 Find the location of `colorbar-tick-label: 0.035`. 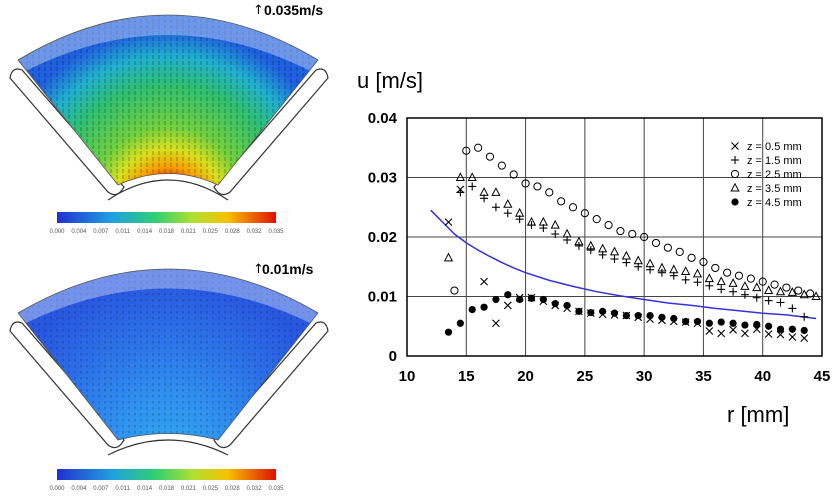

colorbar-tick-label: 0.035 is located at coordinates (276, 488).